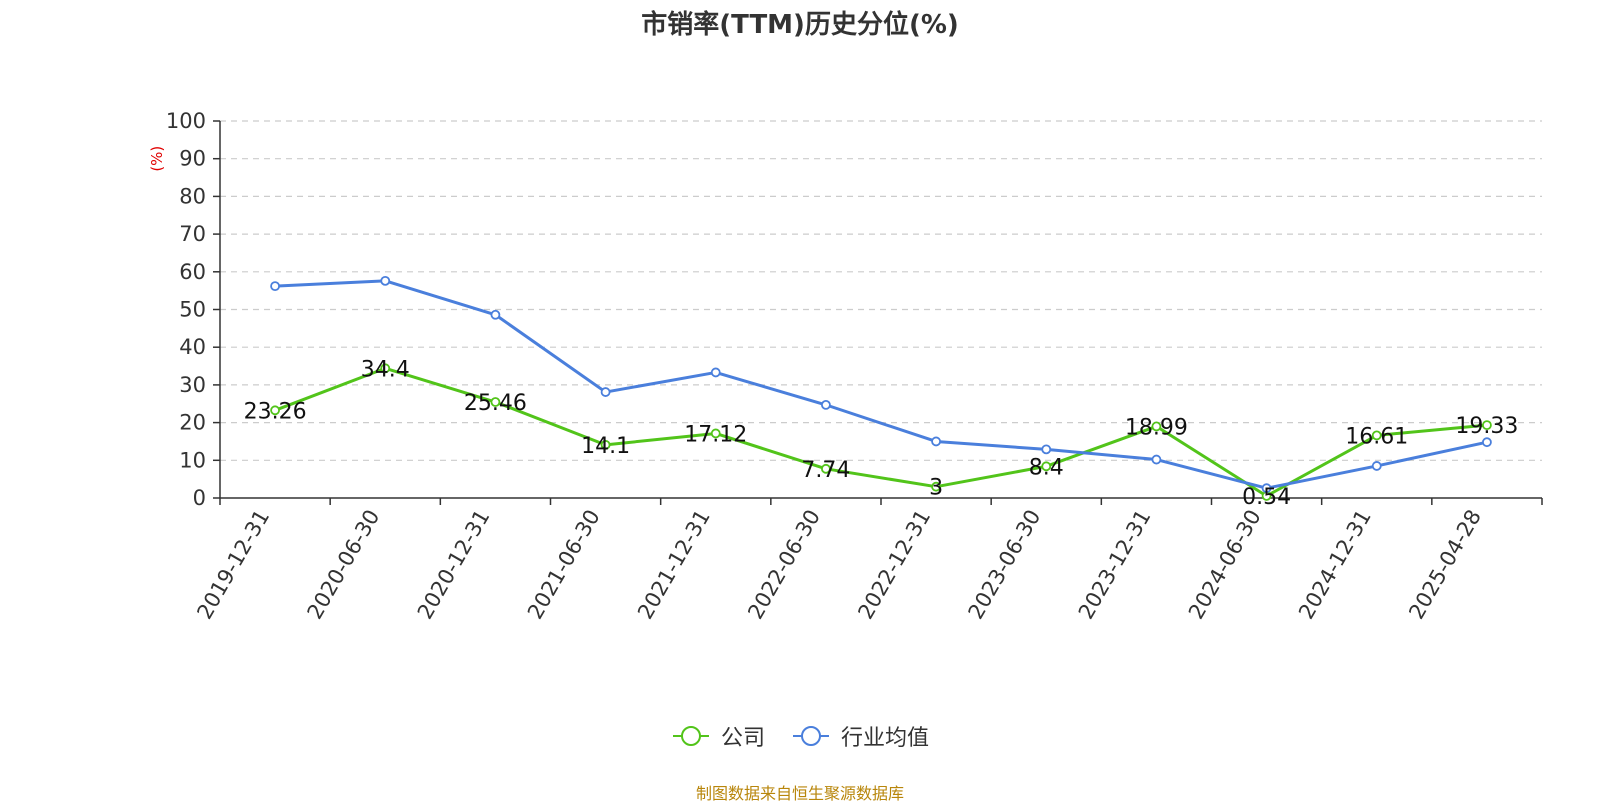 Image resolution: width=1600 pixels, height=804 pixels. What do you see at coordinates (192, 460) in the screenshot?
I see `y-tick-label: 10` at bounding box center [192, 460].